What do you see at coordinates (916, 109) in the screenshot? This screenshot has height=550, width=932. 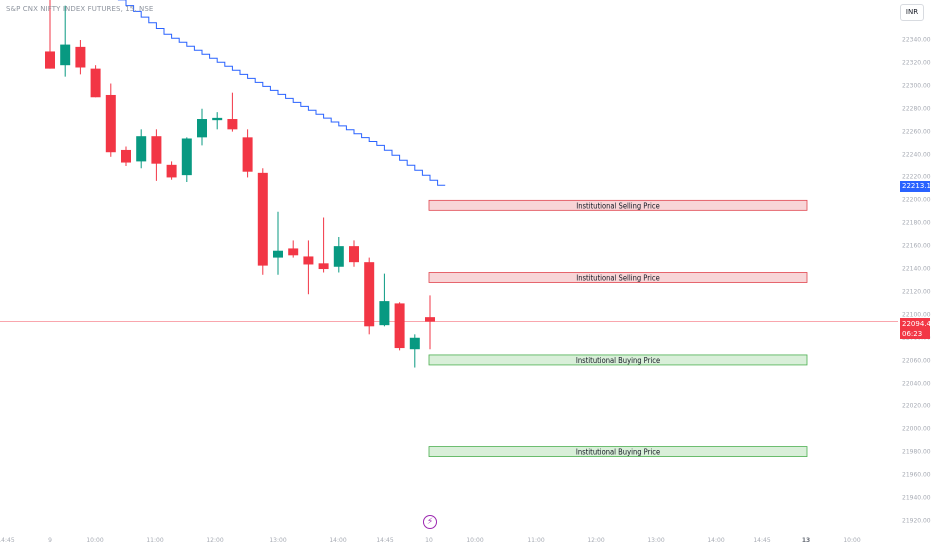 I see `price-tick-label: 22280.00` at bounding box center [916, 109].